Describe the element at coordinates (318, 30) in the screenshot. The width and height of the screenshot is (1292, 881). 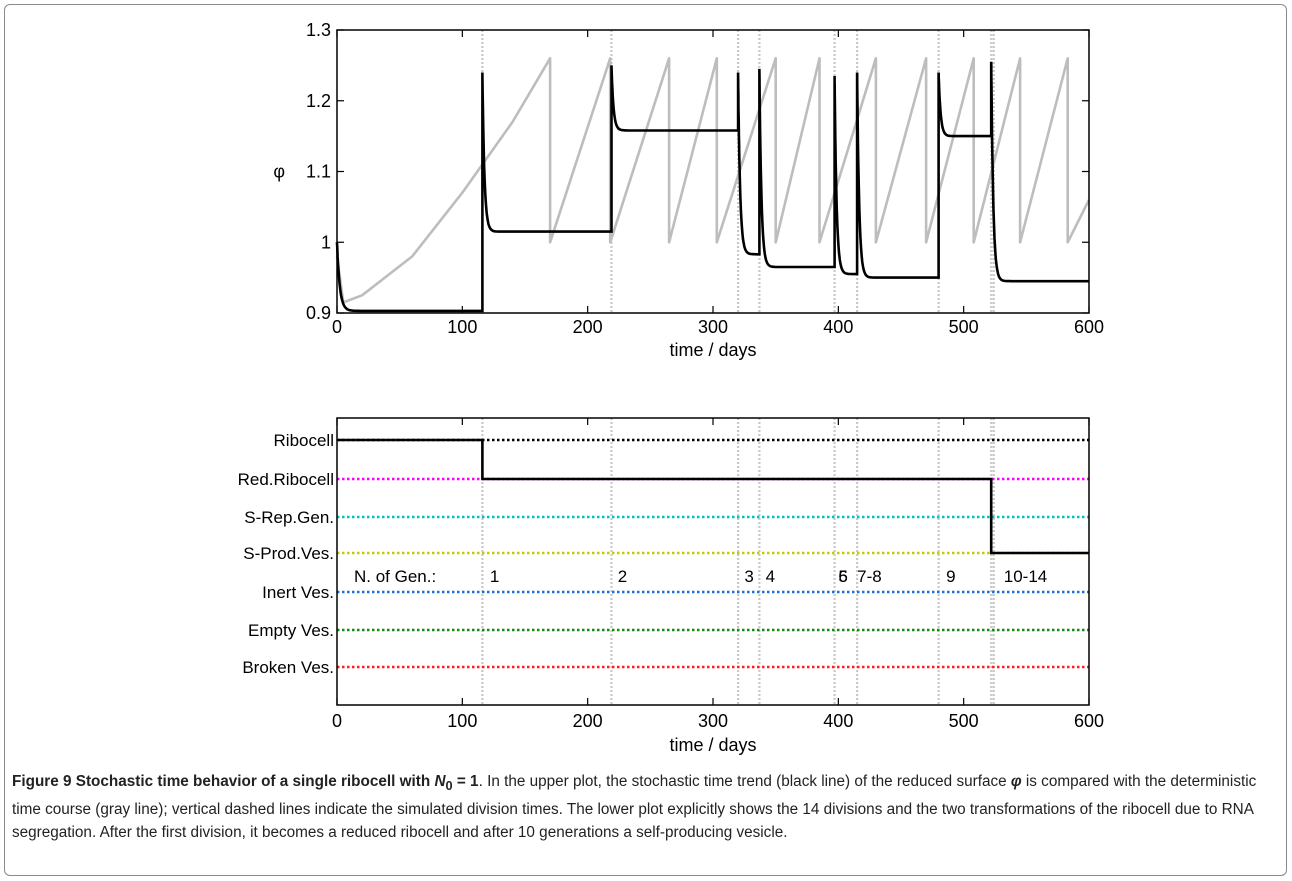
I see `upper-y-tick-label-4: 1.3` at that location.